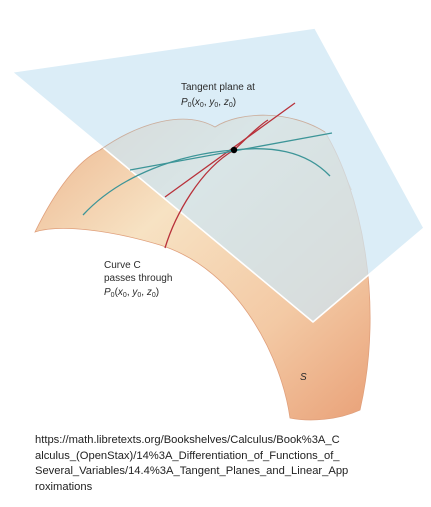  What do you see at coordinates (131, 293) in the screenshot?
I see `curve-c-point-label: P0(x0, y0, z0)` at bounding box center [131, 293].